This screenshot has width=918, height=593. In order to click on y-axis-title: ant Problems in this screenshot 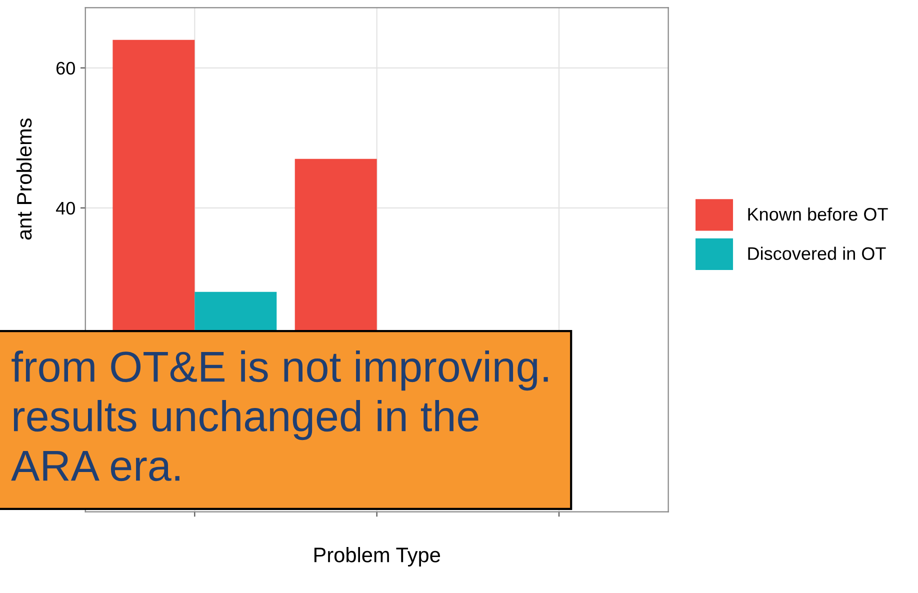, I will do `click(24, 179)`.